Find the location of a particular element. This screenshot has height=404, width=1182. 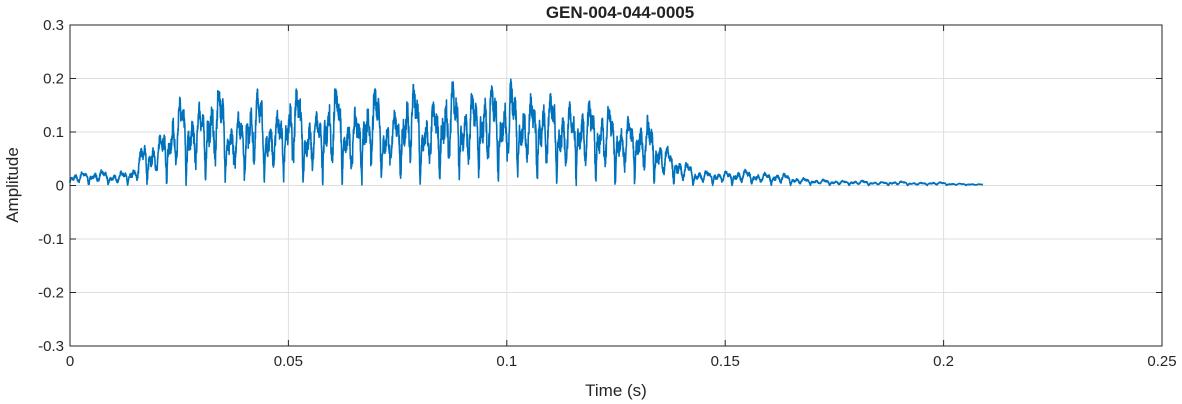

x-tick-label: 0 is located at coordinates (70, 361).